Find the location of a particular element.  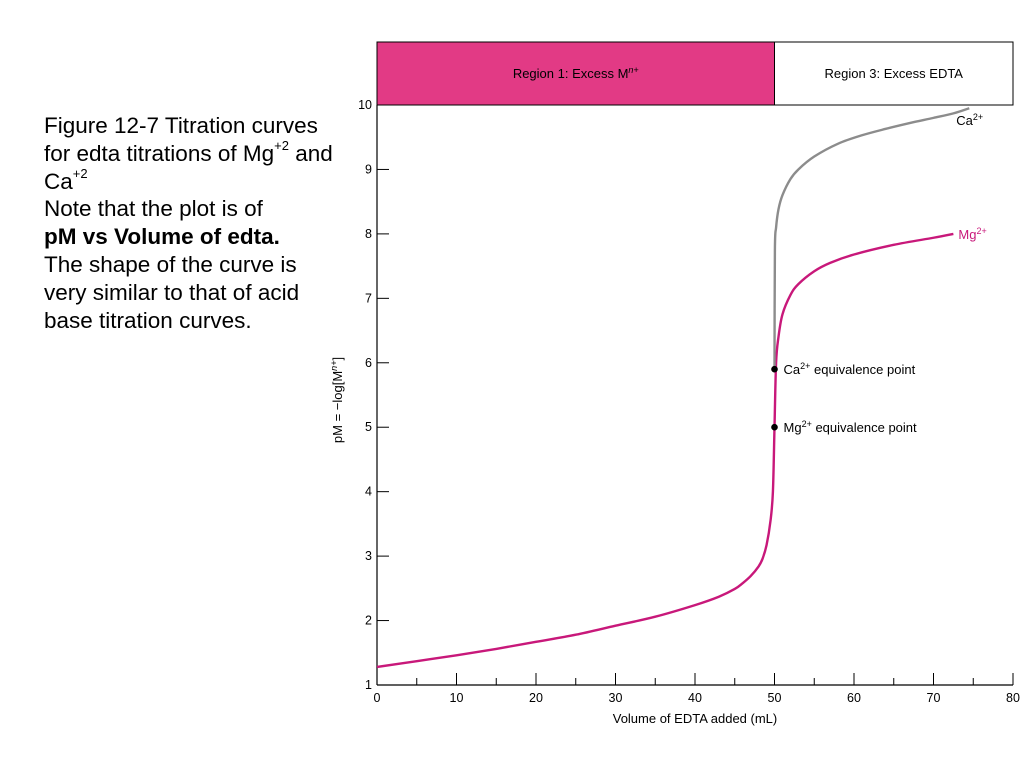

y-tick-label-10: 10 is located at coordinates (365, 105).